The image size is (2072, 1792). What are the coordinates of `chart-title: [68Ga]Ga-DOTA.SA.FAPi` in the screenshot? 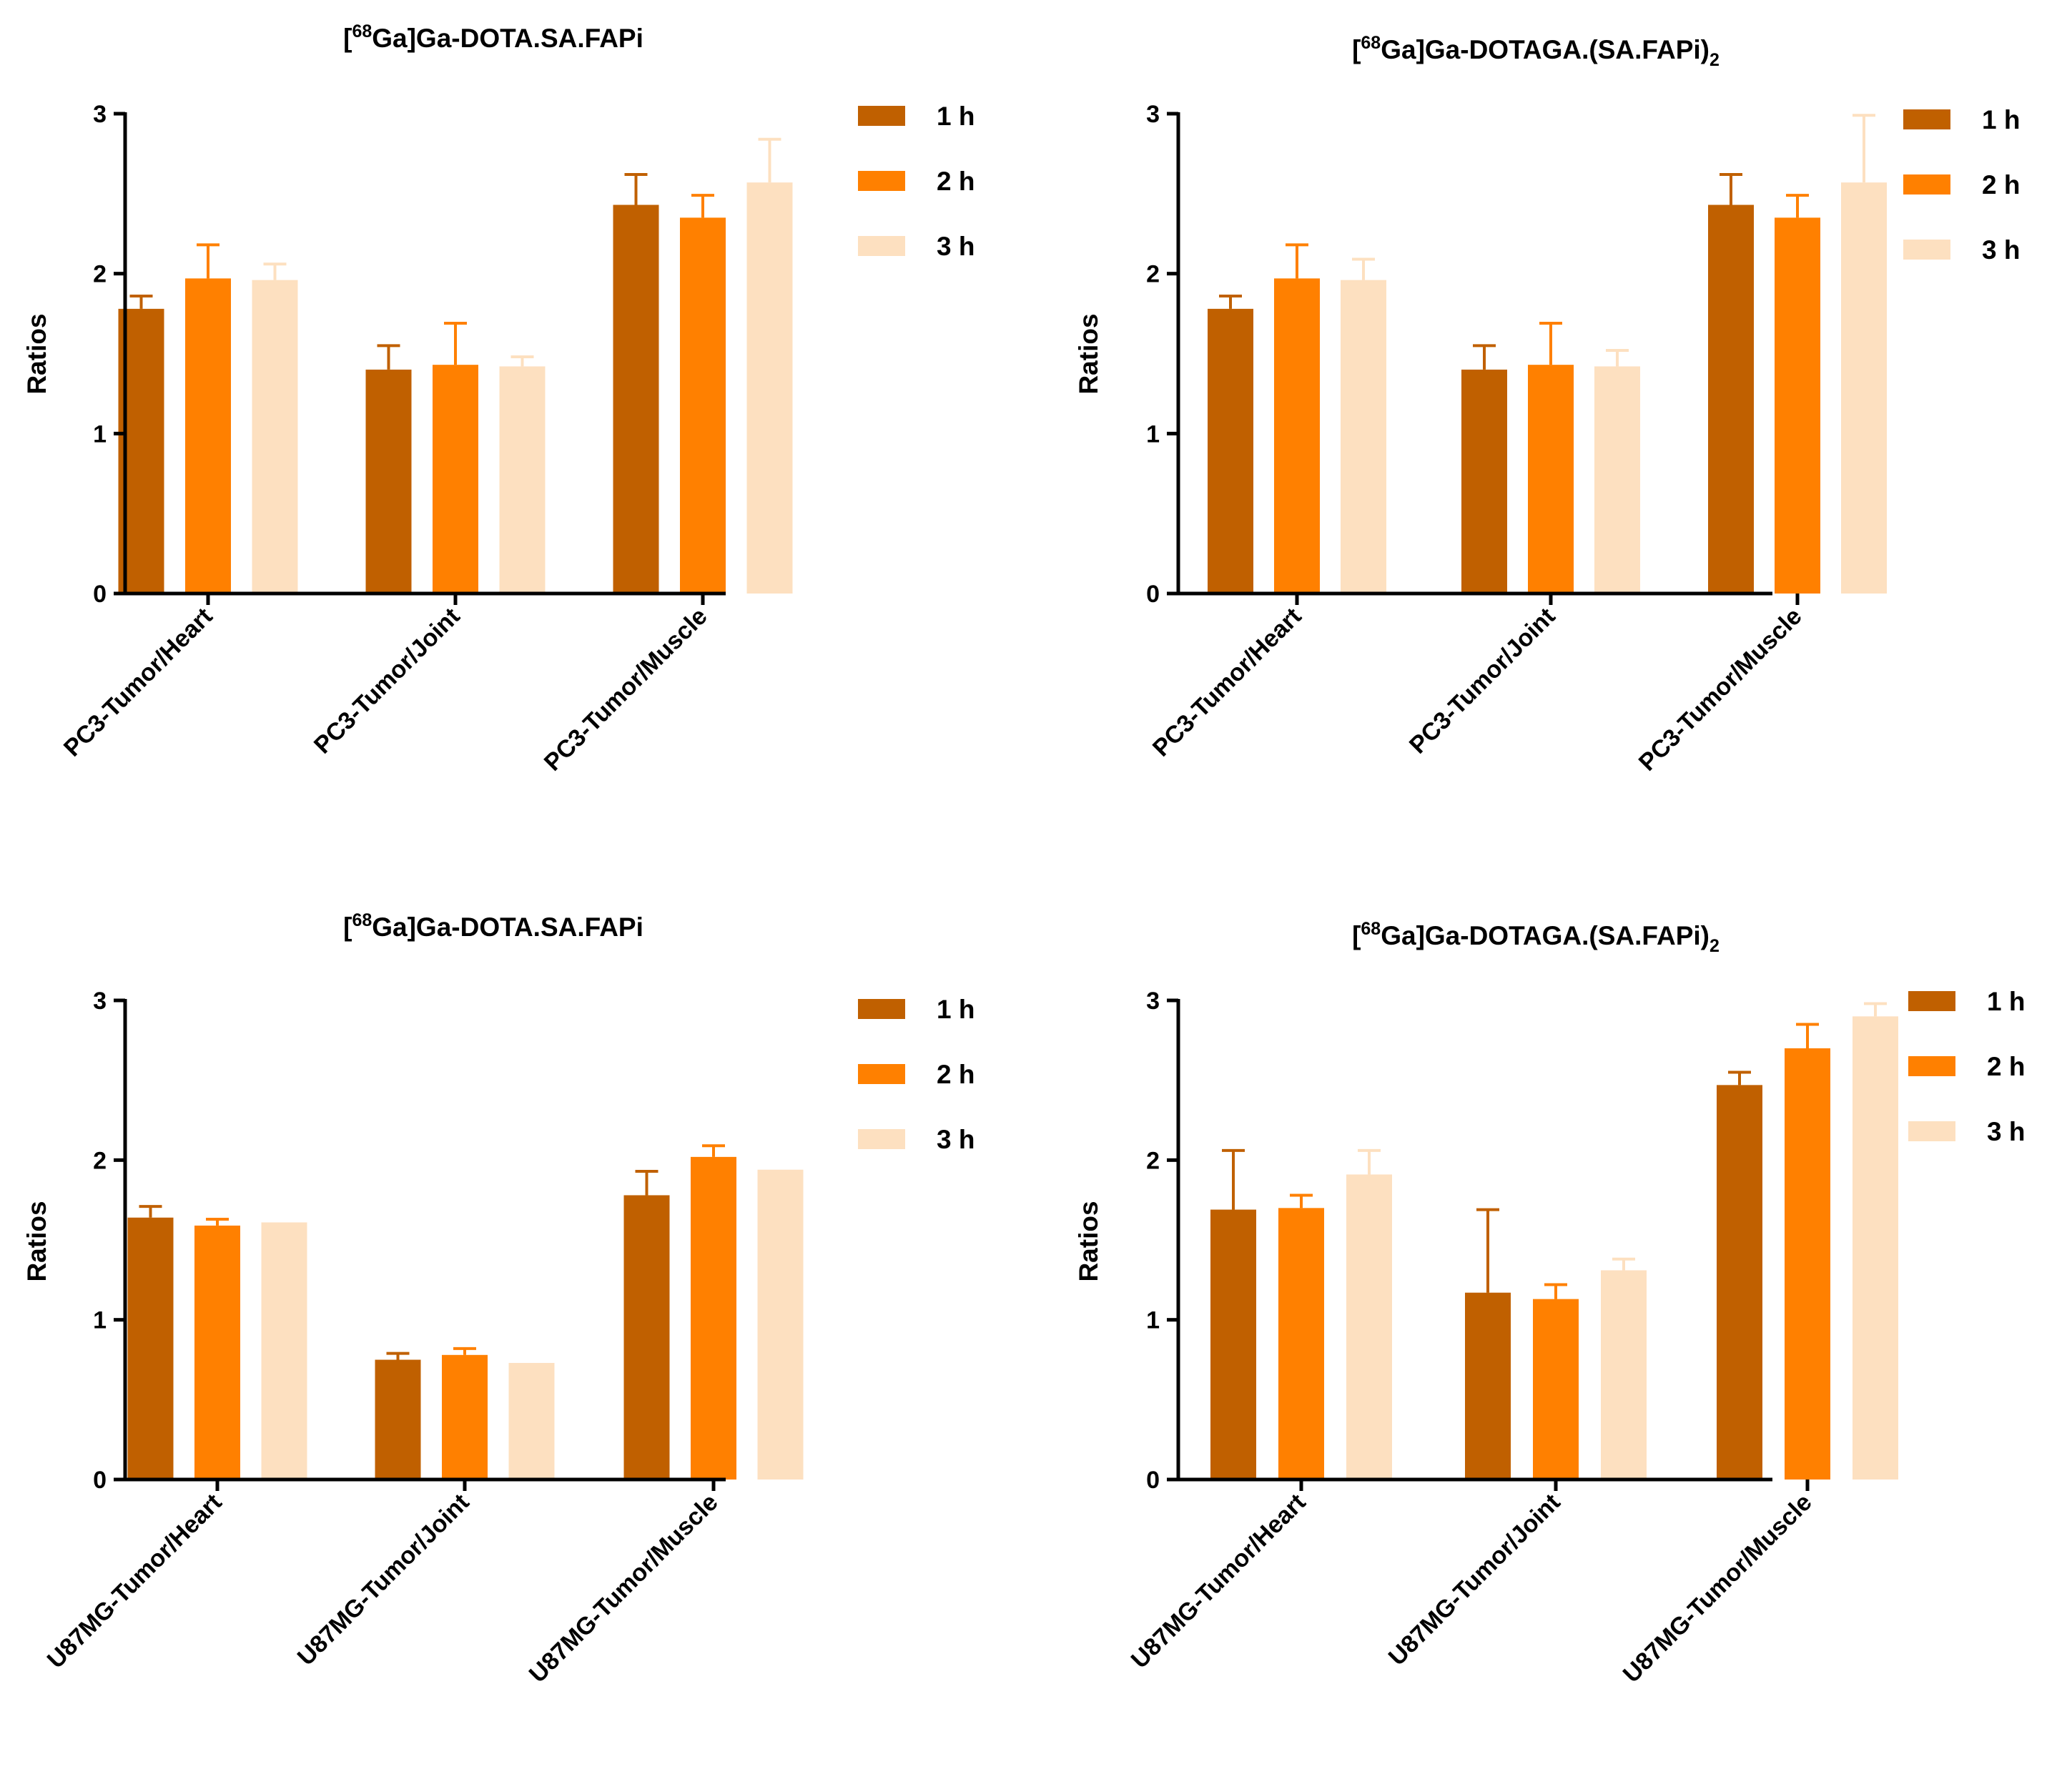 It's located at (493, 926).